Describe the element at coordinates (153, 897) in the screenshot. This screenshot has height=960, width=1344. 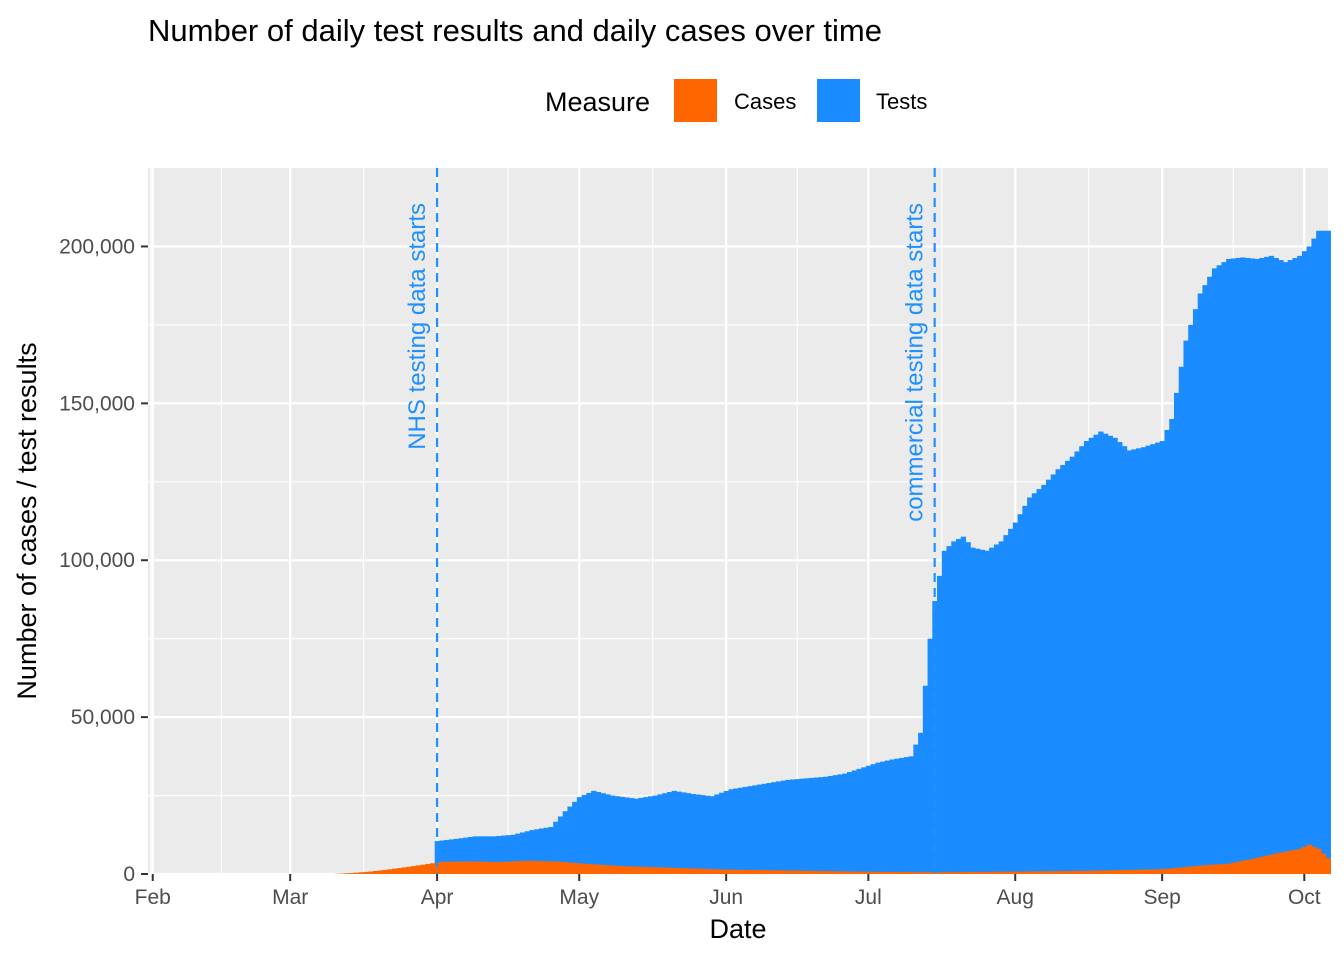
I see `x-tick-label: Feb` at that location.